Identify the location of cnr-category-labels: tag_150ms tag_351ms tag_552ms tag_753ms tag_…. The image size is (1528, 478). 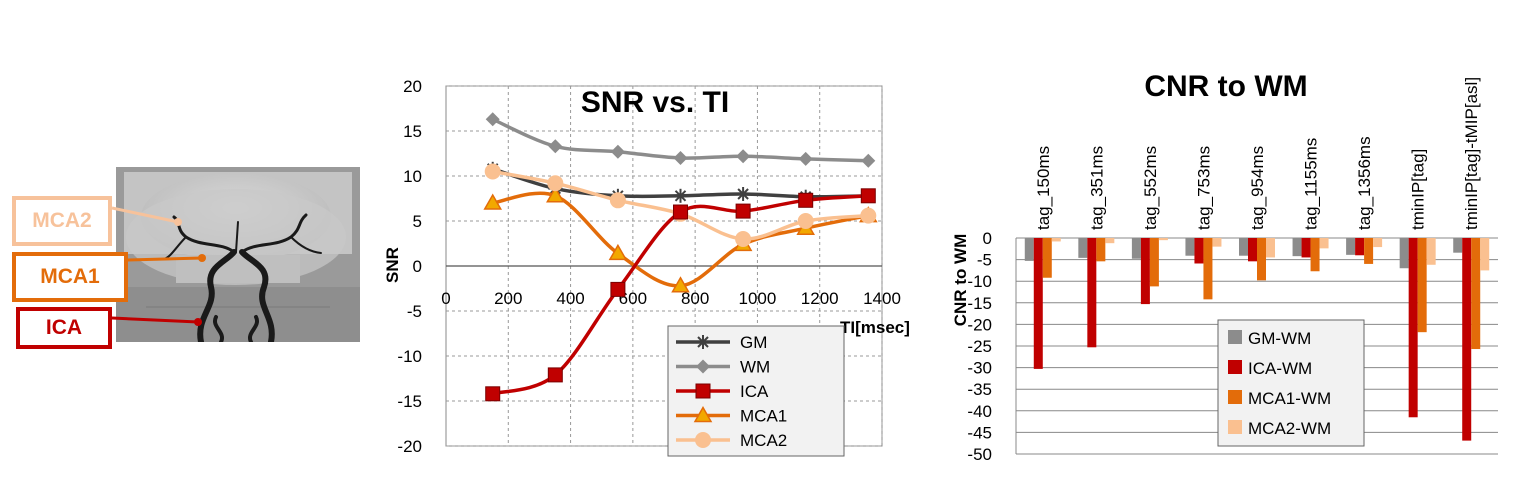
(1257, 153).